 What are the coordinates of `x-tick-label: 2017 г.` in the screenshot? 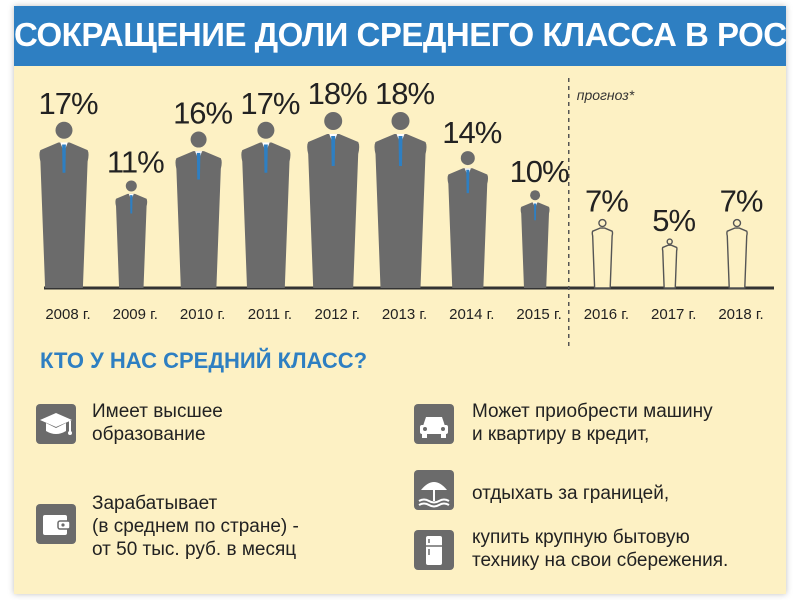 It's located at (673, 314).